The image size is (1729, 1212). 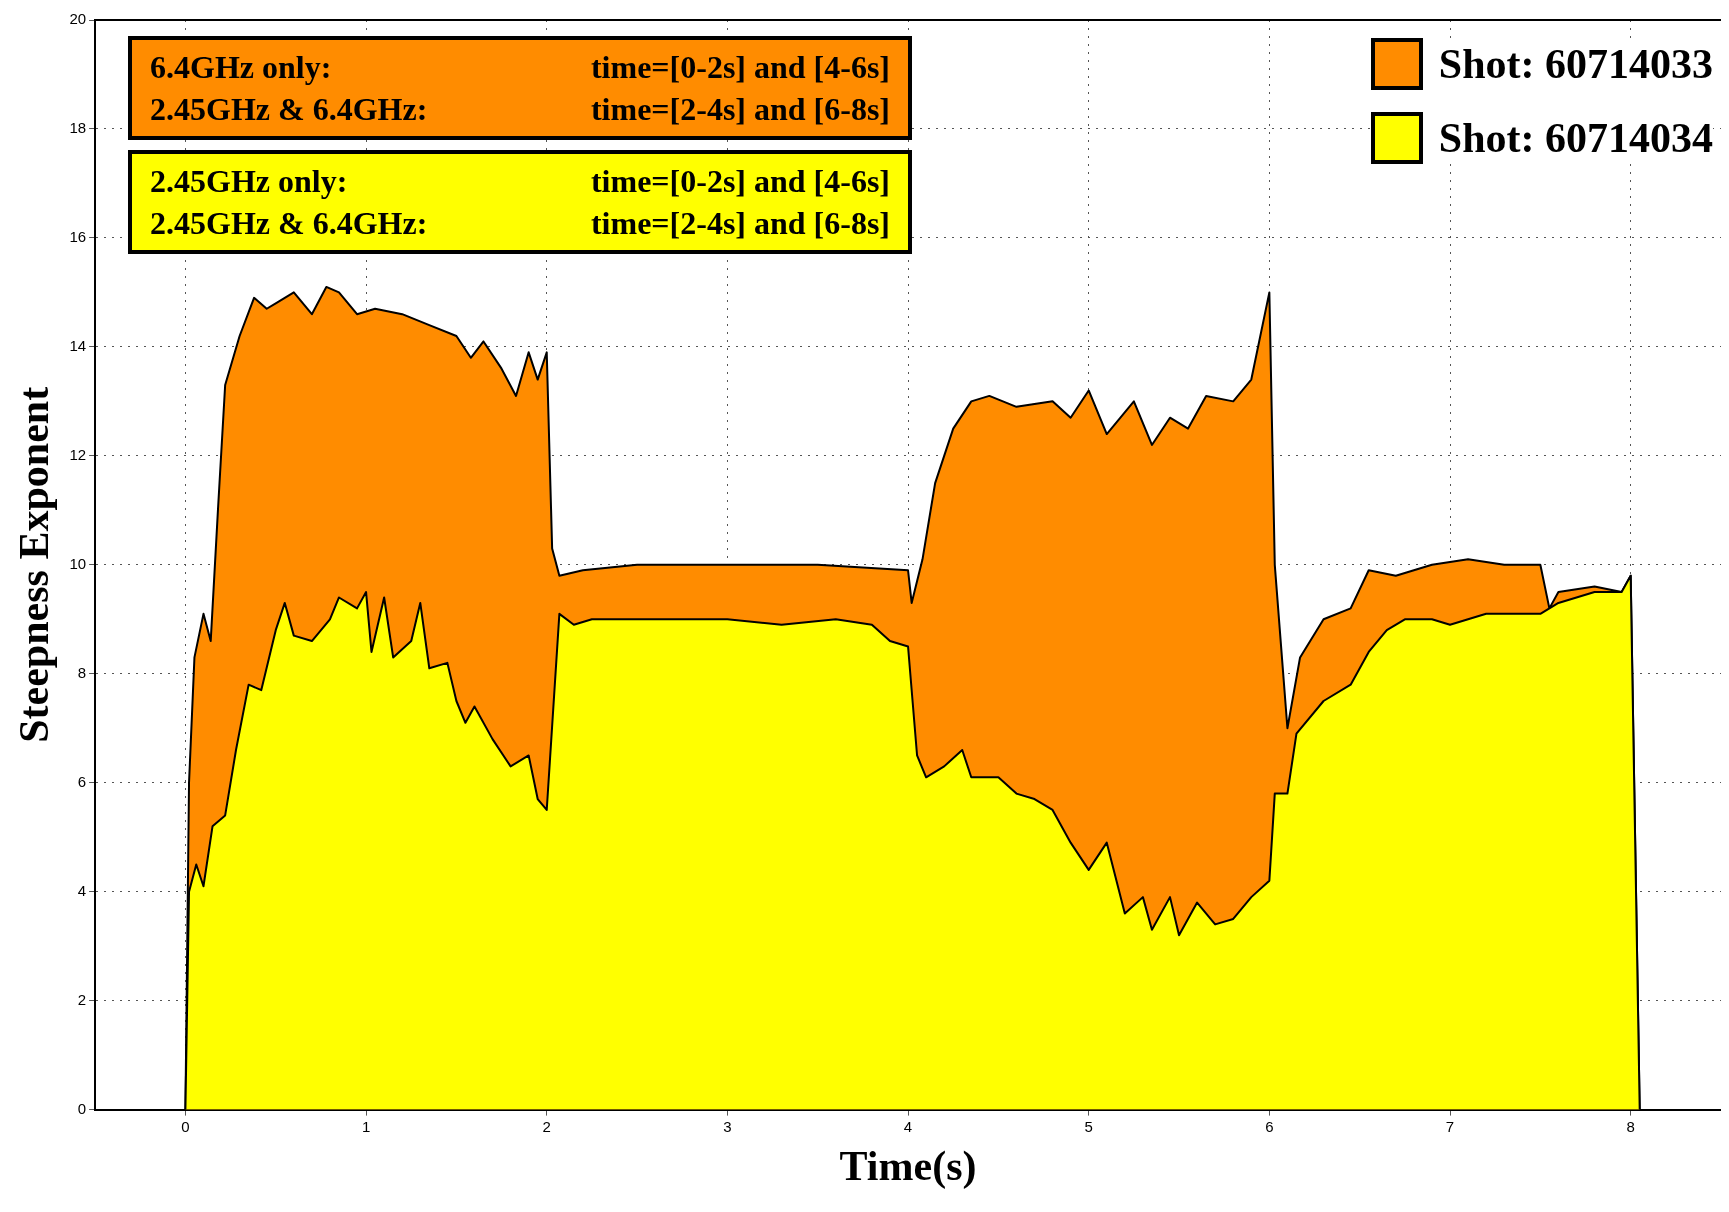 What do you see at coordinates (1269, 1126) in the screenshot?
I see `x-tick-label: 6` at bounding box center [1269, 1126].